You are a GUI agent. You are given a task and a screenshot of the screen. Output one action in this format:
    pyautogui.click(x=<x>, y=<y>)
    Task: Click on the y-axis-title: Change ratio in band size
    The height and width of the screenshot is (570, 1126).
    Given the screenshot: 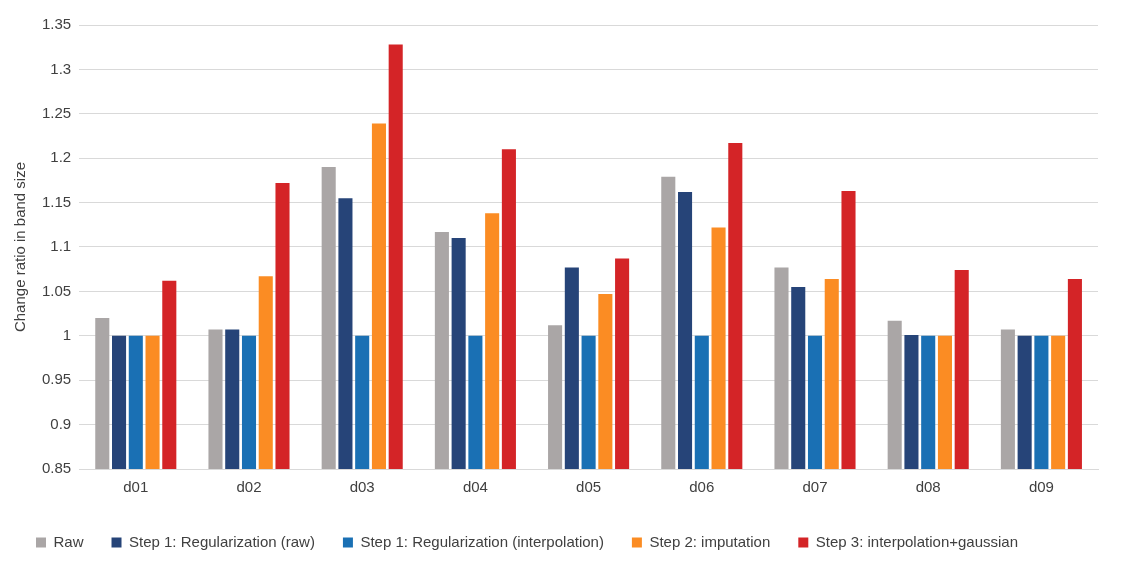 What is the action you would take?
    pyautogui.click(x=20, y=247)
    